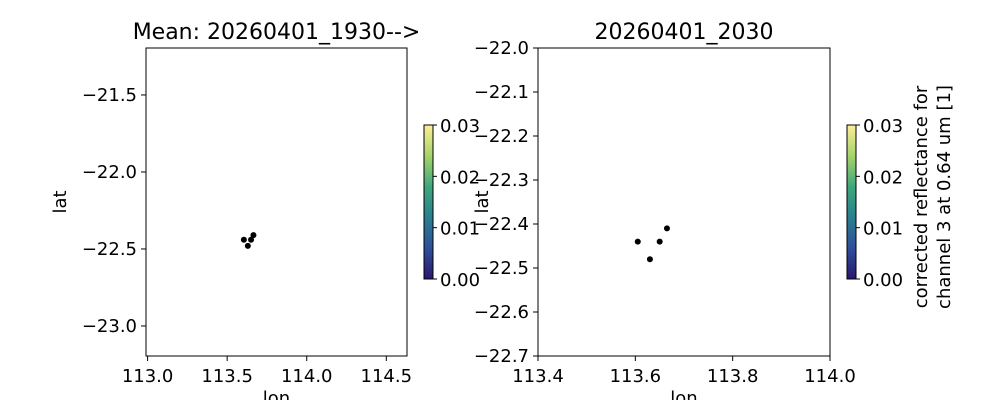 The height and width of the screenshot is (400, 1000). I want to click on colorbar-label: corrected reflectance for, so click(921, 196).